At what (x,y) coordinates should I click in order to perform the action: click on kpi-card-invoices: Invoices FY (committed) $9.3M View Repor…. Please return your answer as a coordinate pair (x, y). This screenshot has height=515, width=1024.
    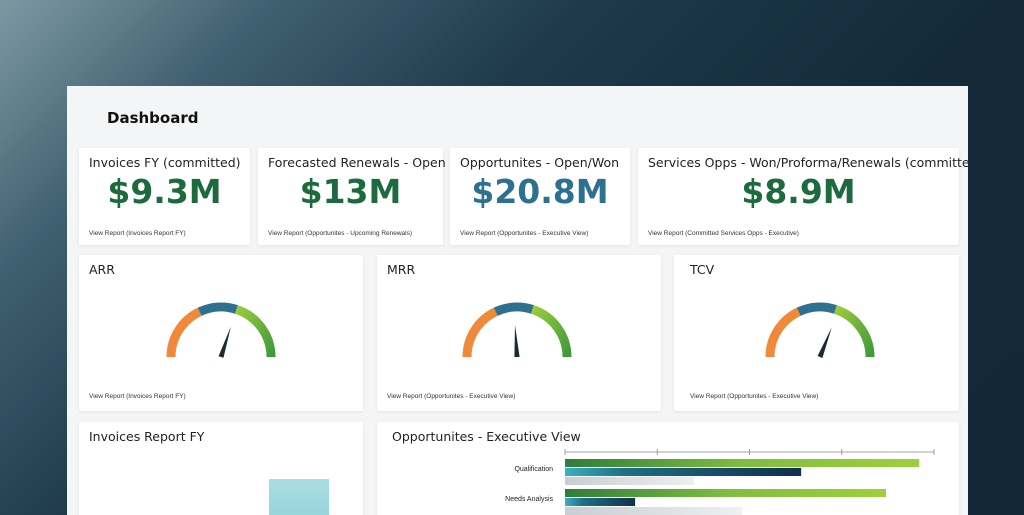
    Looking at the image, I should click on (164, 196).